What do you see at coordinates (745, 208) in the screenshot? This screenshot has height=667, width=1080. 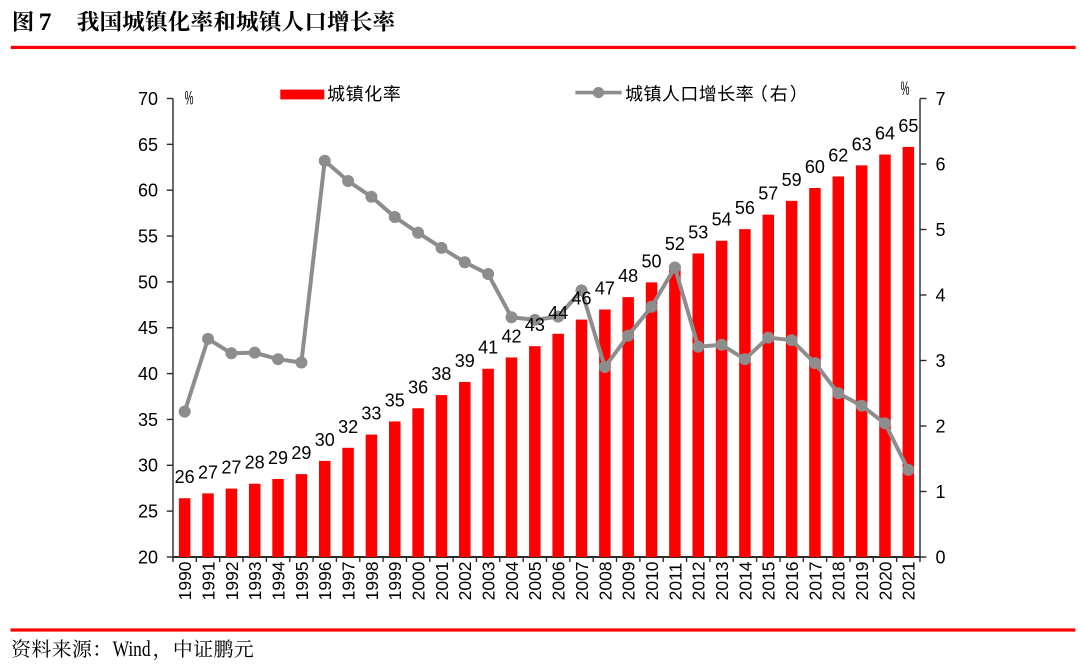 I see `svg-text: 56` at bounding box center [745, 208].